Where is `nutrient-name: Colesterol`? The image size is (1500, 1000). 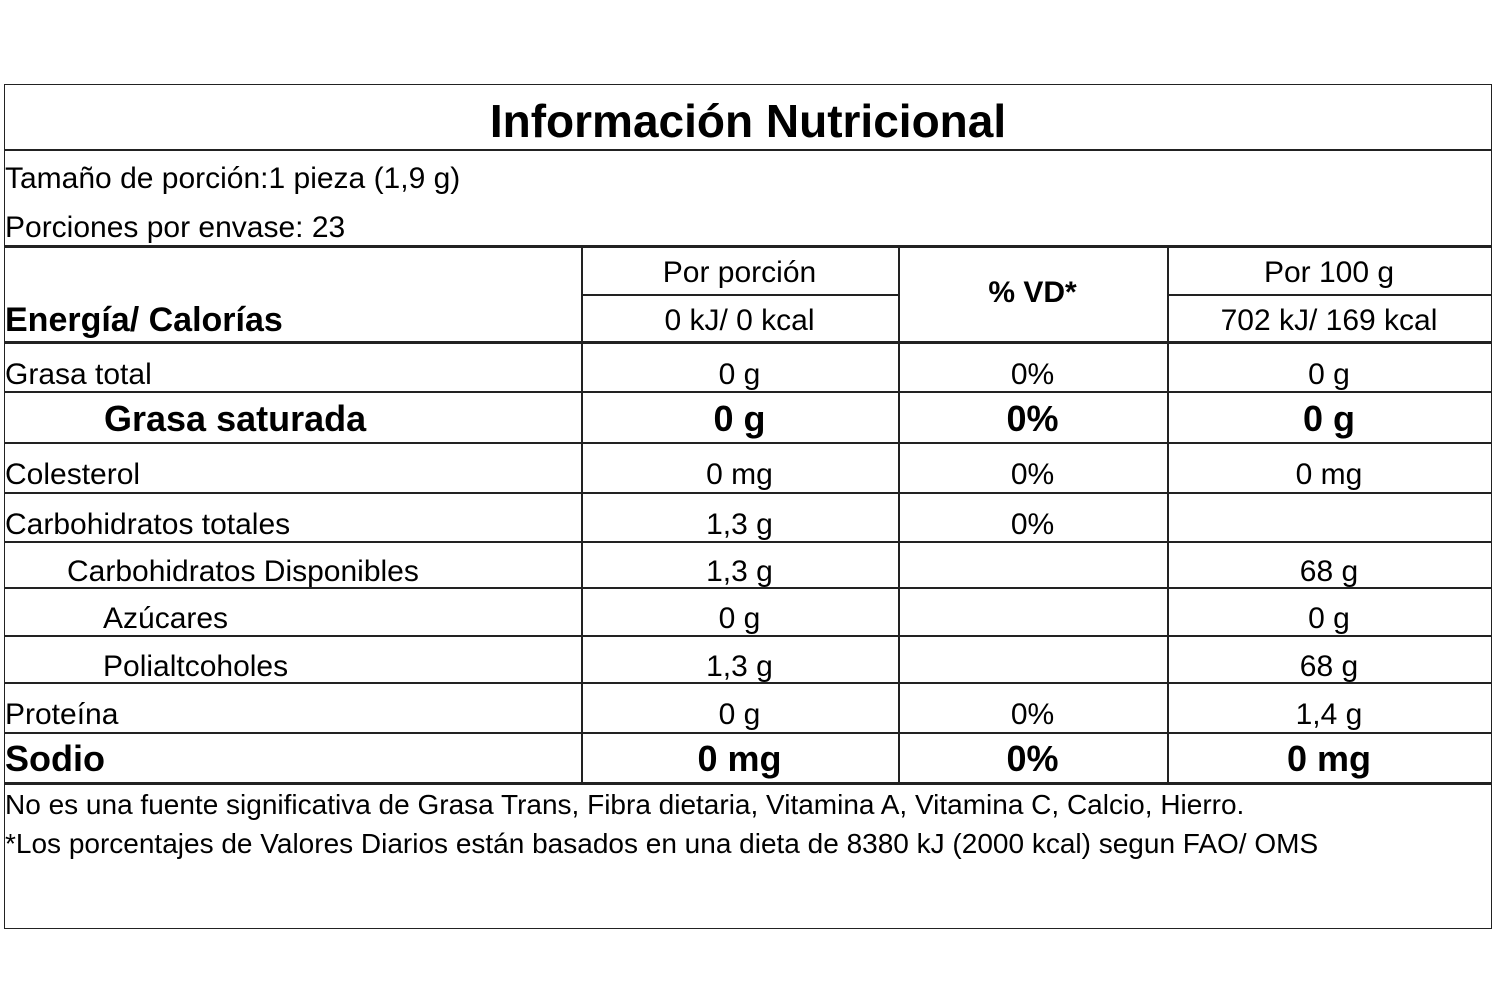 nutrient-name: Colesterol is located at coordinates (73, 474).